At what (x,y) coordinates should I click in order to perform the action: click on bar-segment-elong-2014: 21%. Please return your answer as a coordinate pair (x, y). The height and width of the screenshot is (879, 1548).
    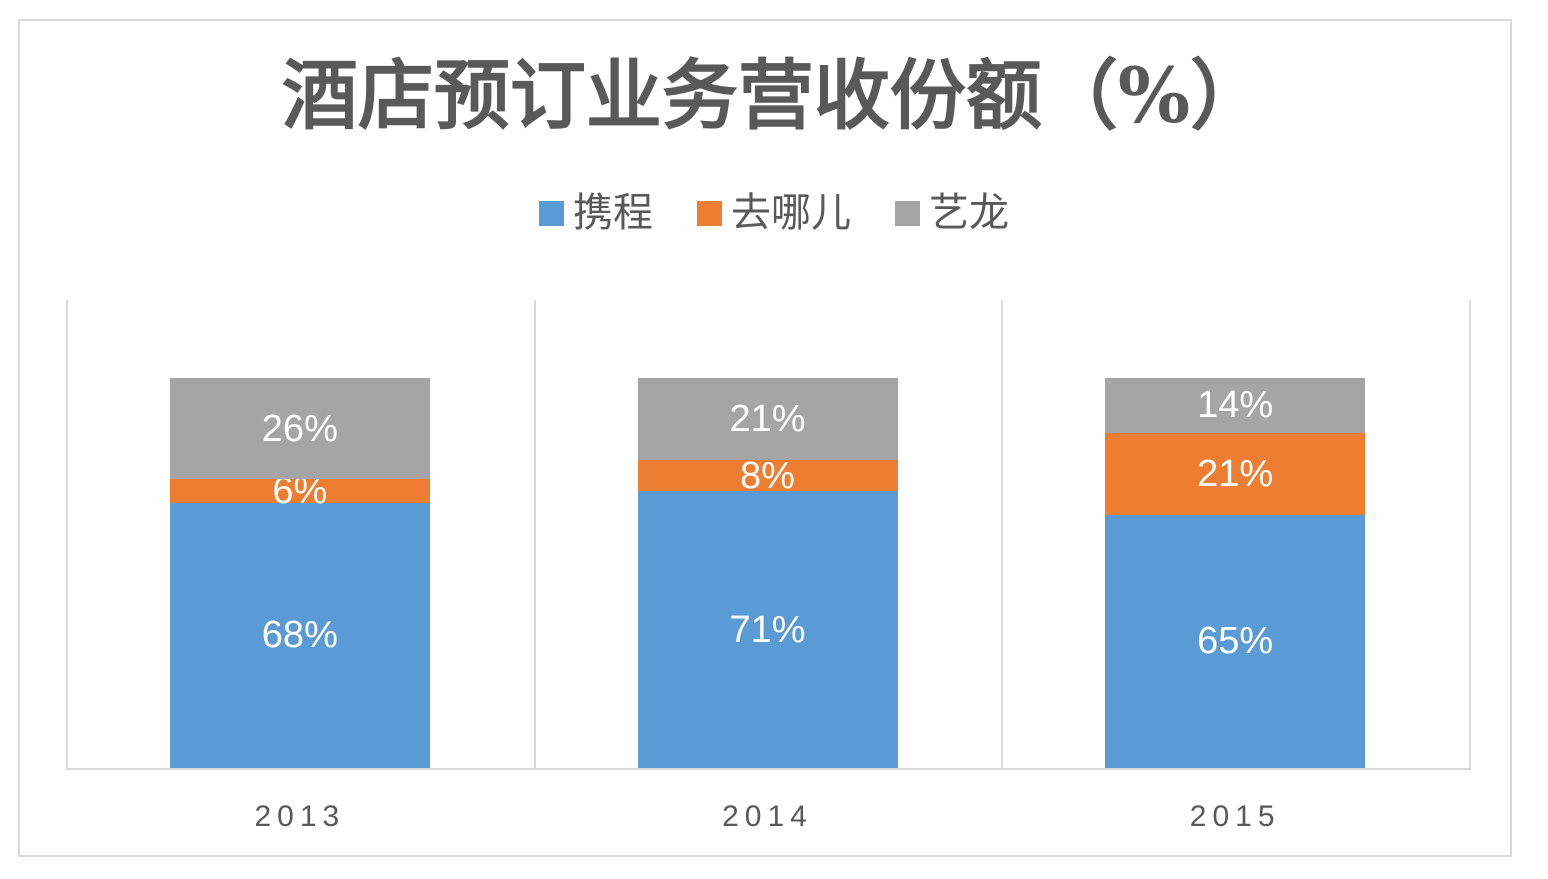
    Looking at the image, I should click on (767, 419).